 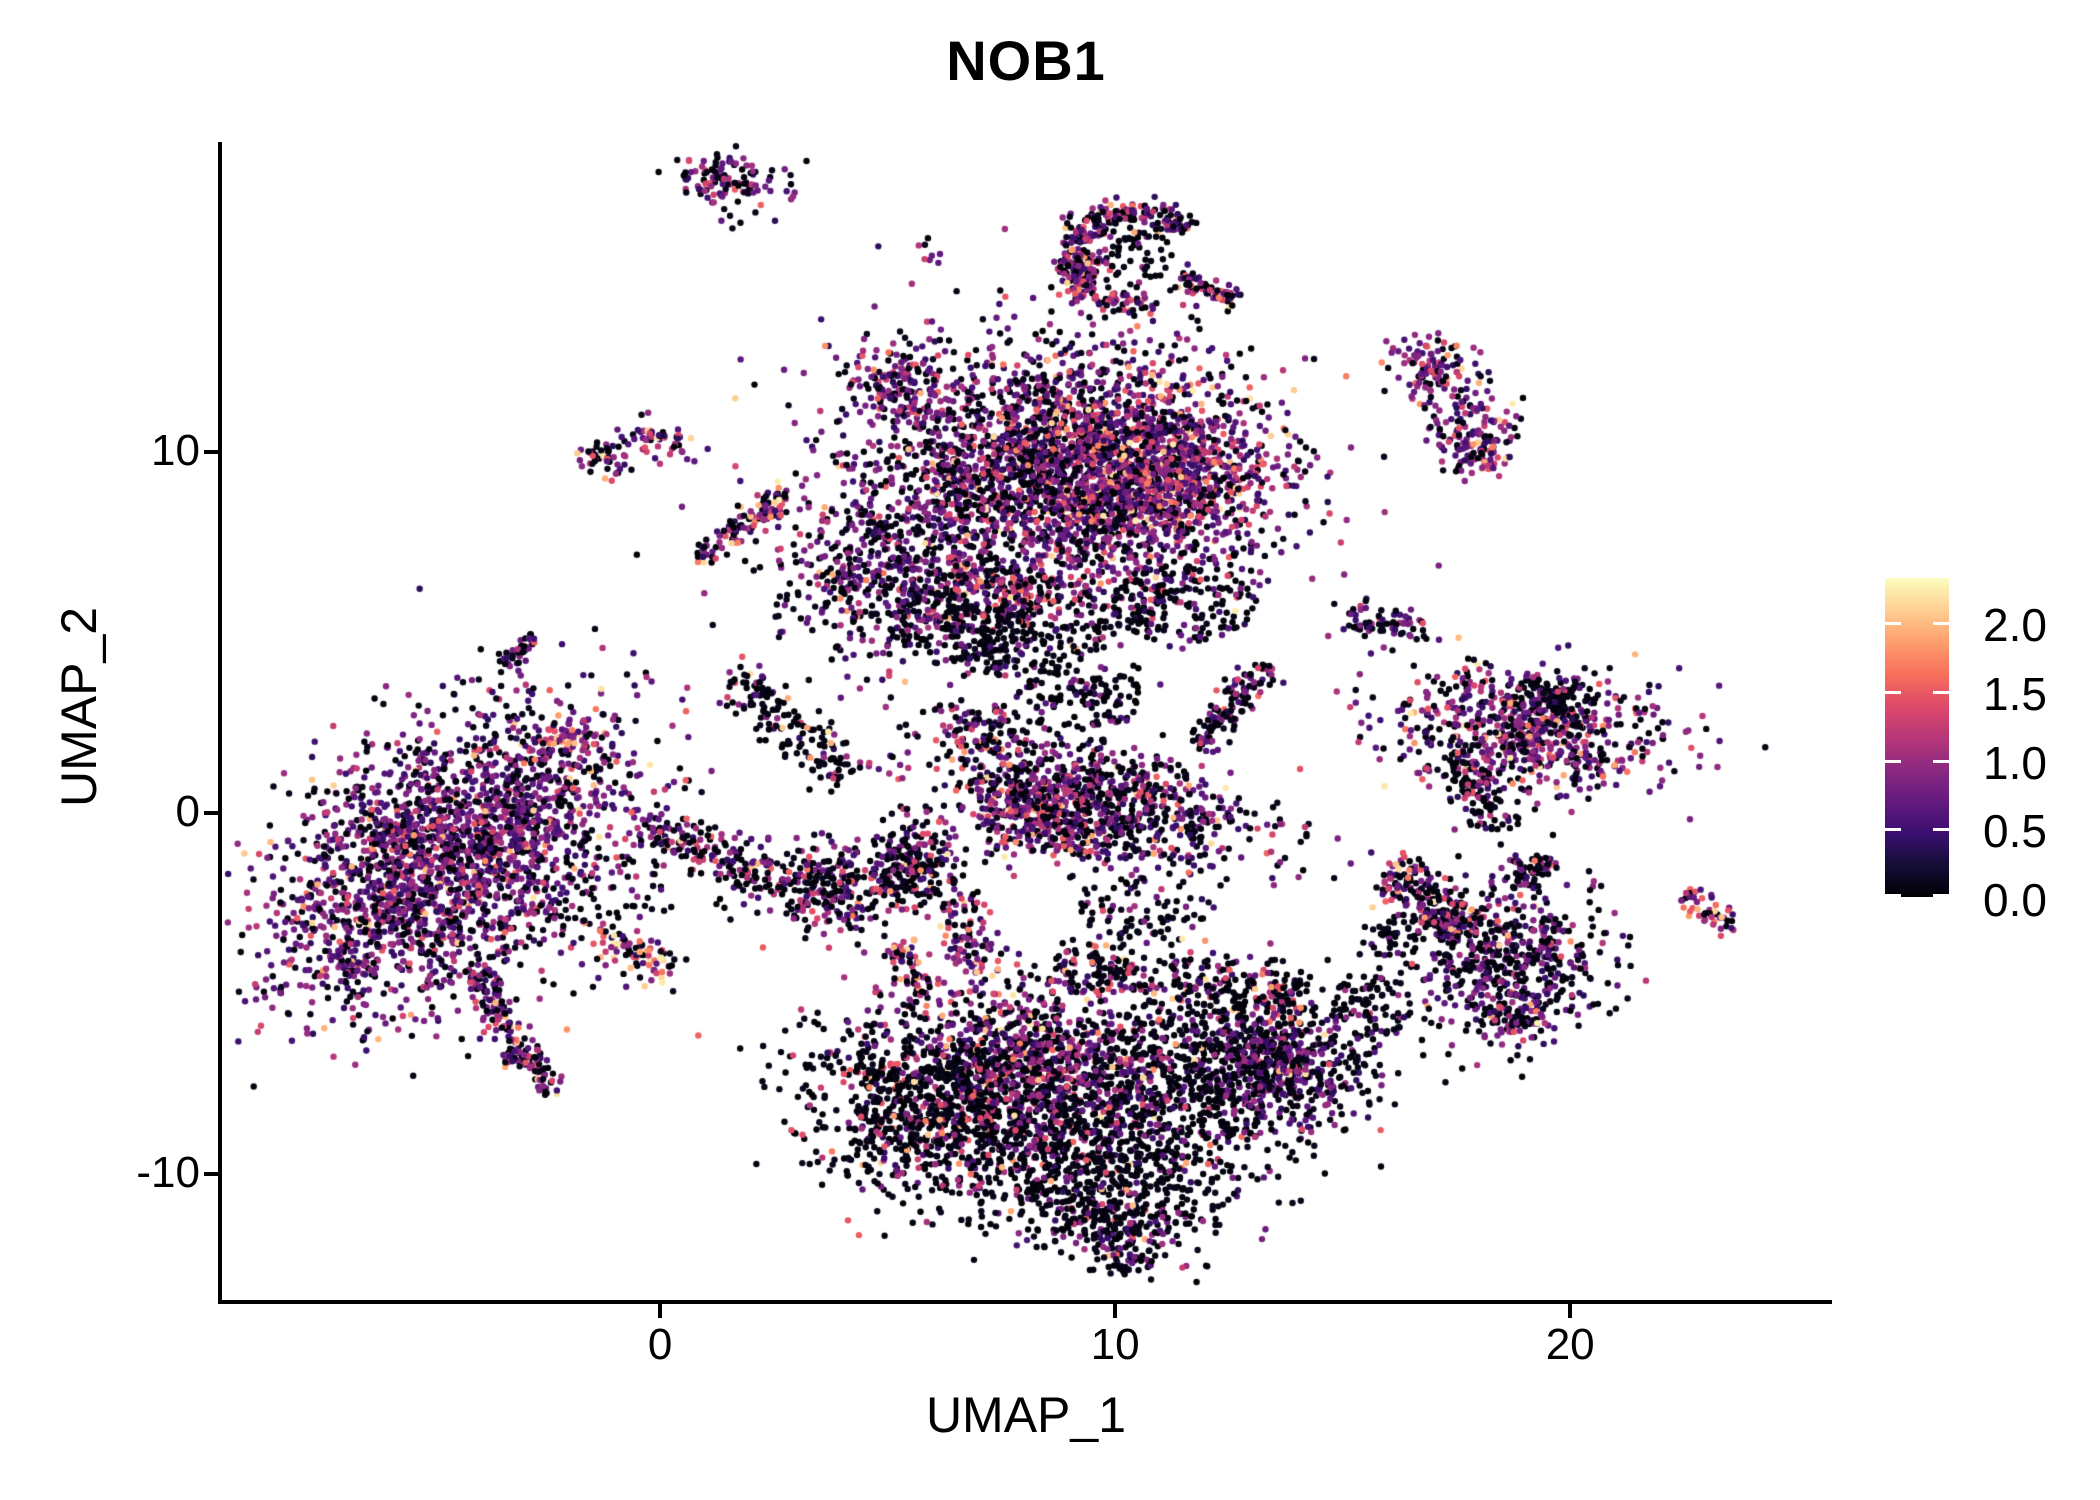 I want to click on y-axis-line, so click(x=220, y=723).